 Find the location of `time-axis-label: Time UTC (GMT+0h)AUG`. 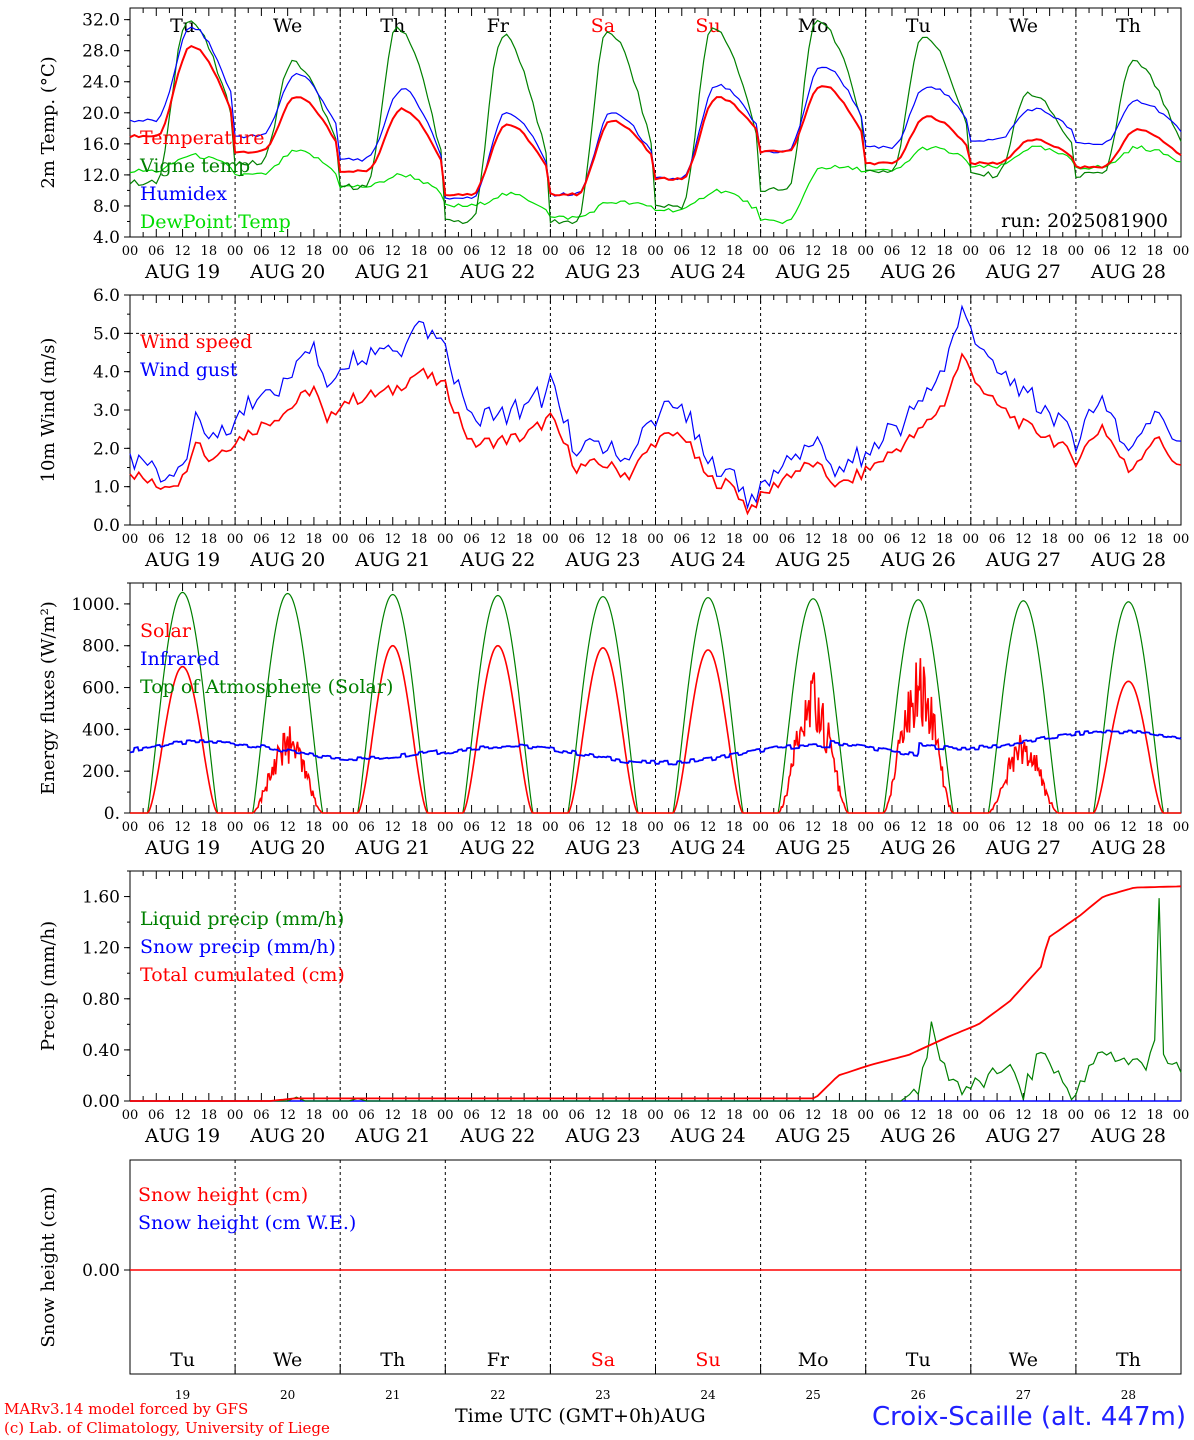

time-axis-label: Time UTC (GMT+0h)AUG is located at coordinates (580, 1416).